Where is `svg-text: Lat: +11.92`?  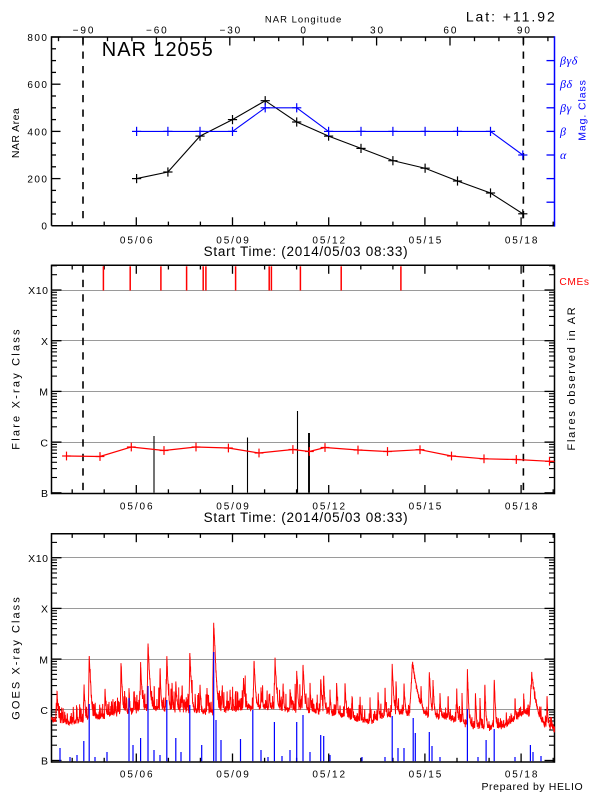 svg-text: Lat: +11.92 is located at coordinates (511, 17).